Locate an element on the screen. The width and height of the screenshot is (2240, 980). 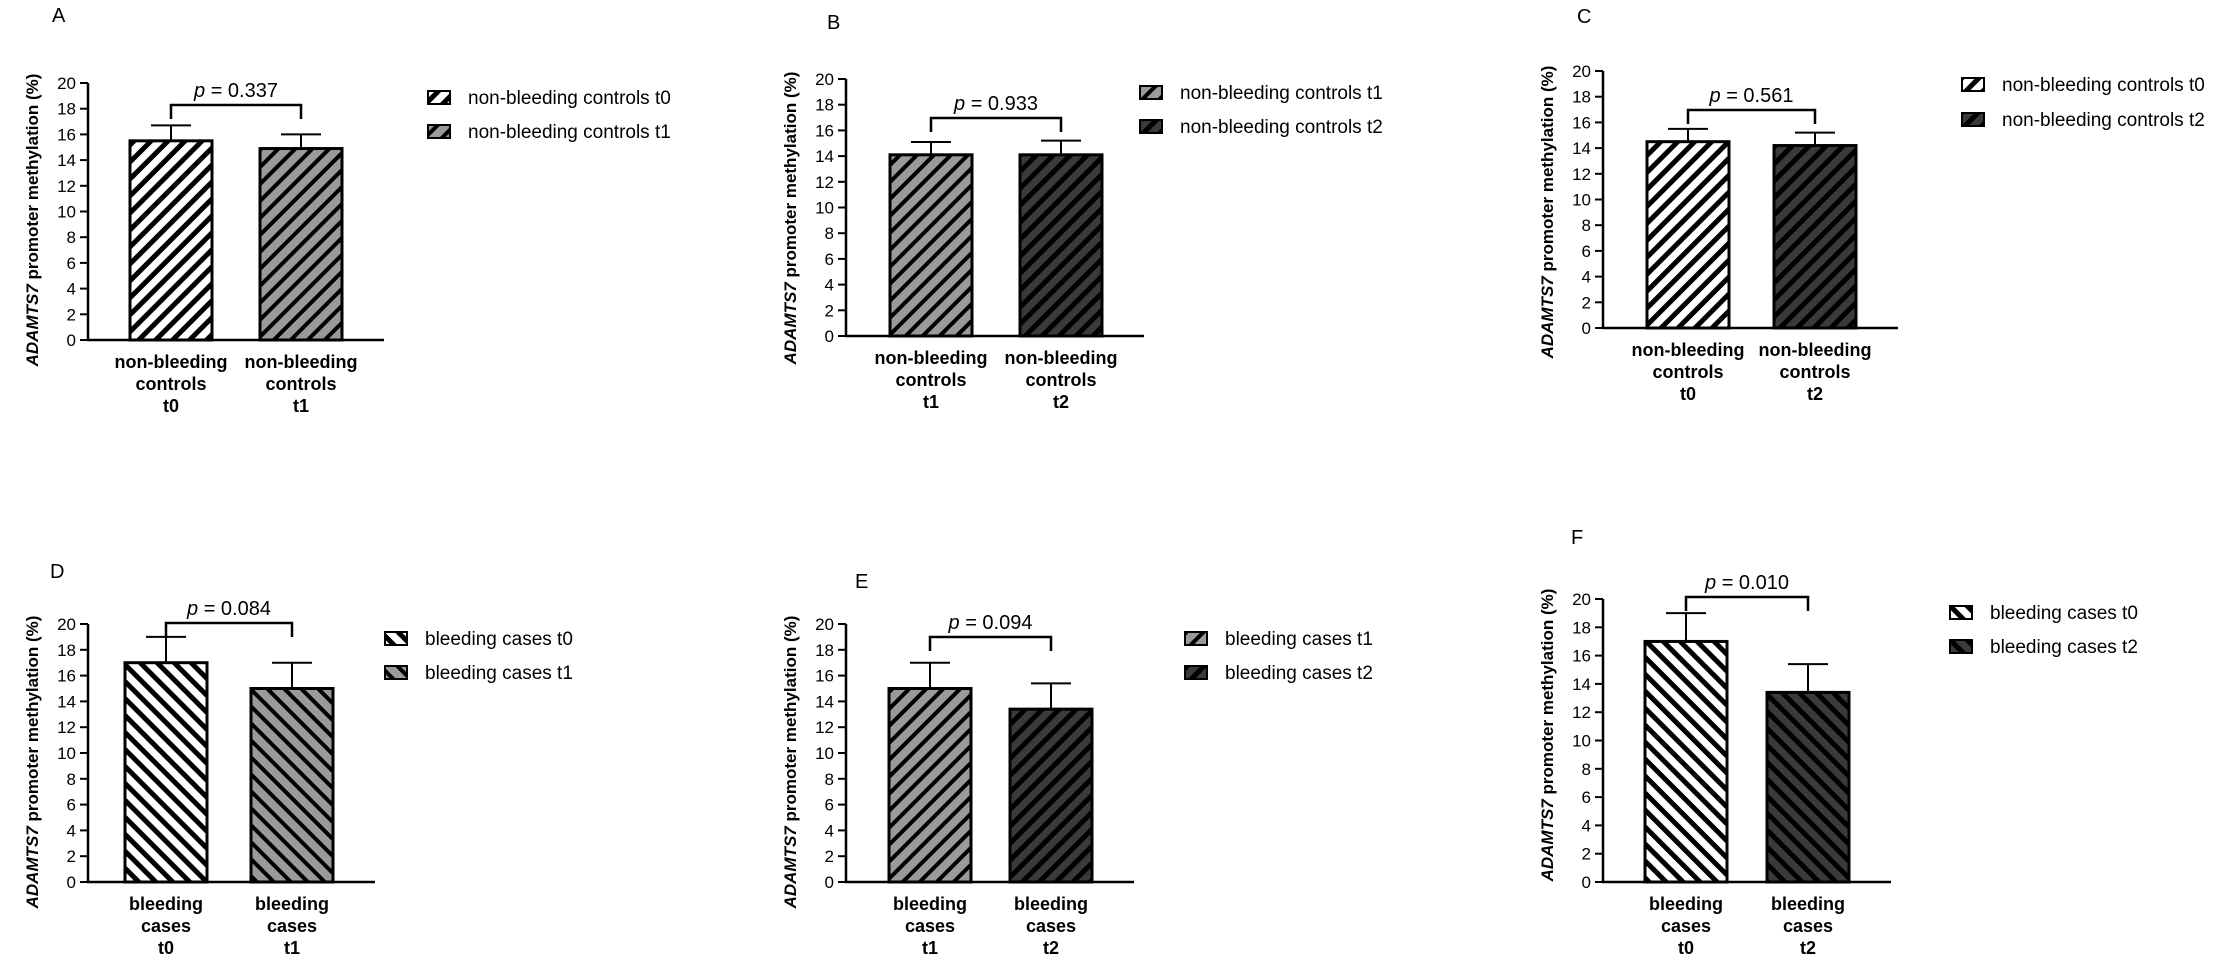
panel-letter: B is located at coordinates (833, 23).